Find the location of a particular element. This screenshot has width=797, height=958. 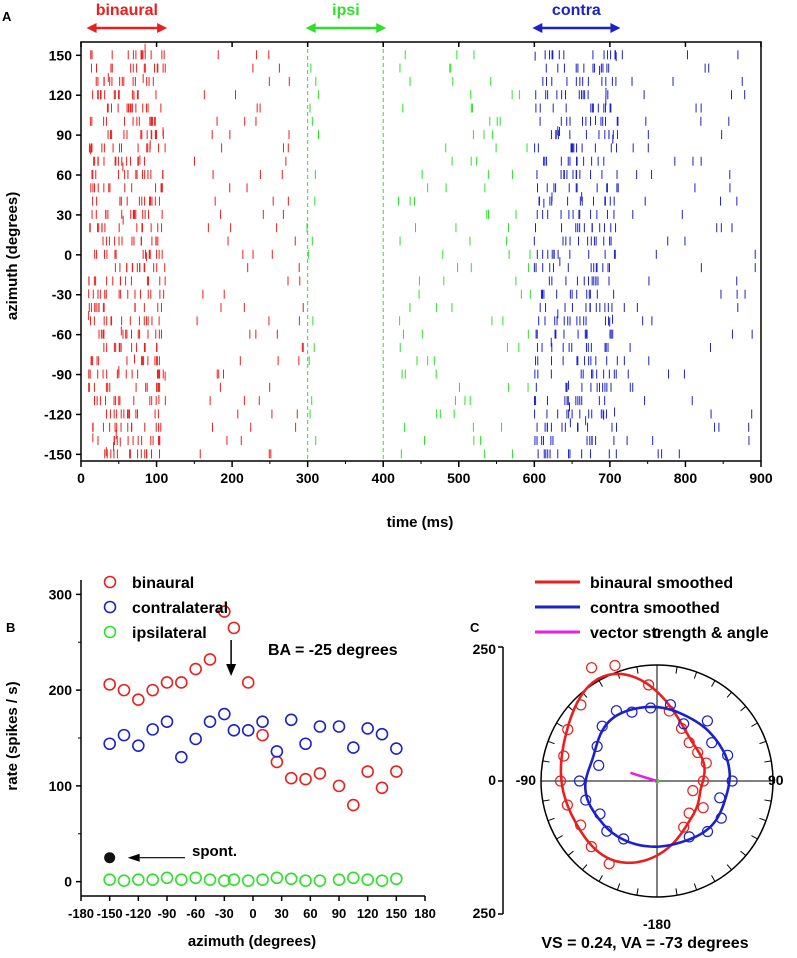

polar-label-bottom: -180 is located at coordinates (657, 924).